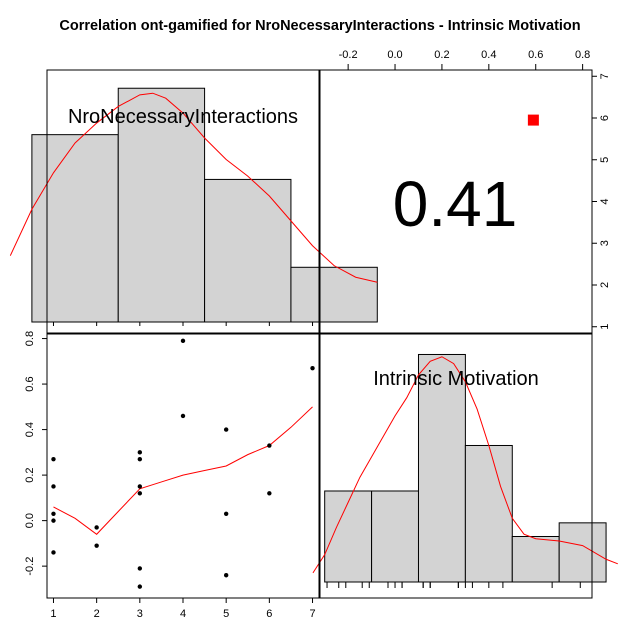 This screenshot has width=640, height=640. I want to click on top-axis-tick-label: 0.8, so click(582, 55).